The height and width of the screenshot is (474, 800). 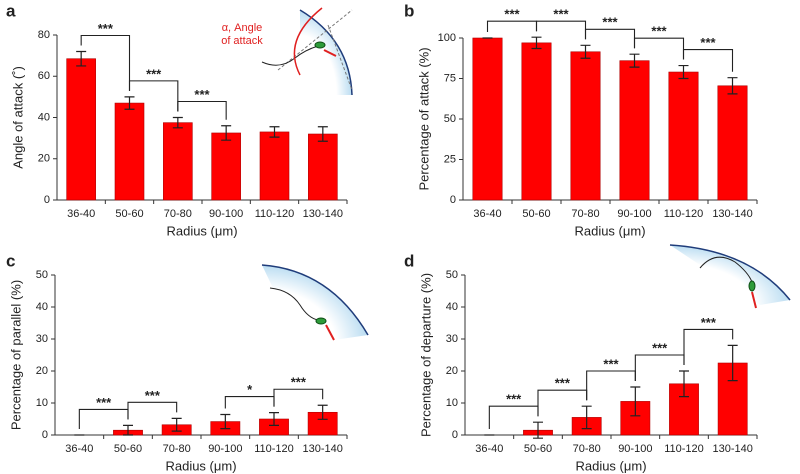 What do you see at coordinates (315, 304) in the screenshot?
I see `schematic-c` at bounding box center [315, 304].